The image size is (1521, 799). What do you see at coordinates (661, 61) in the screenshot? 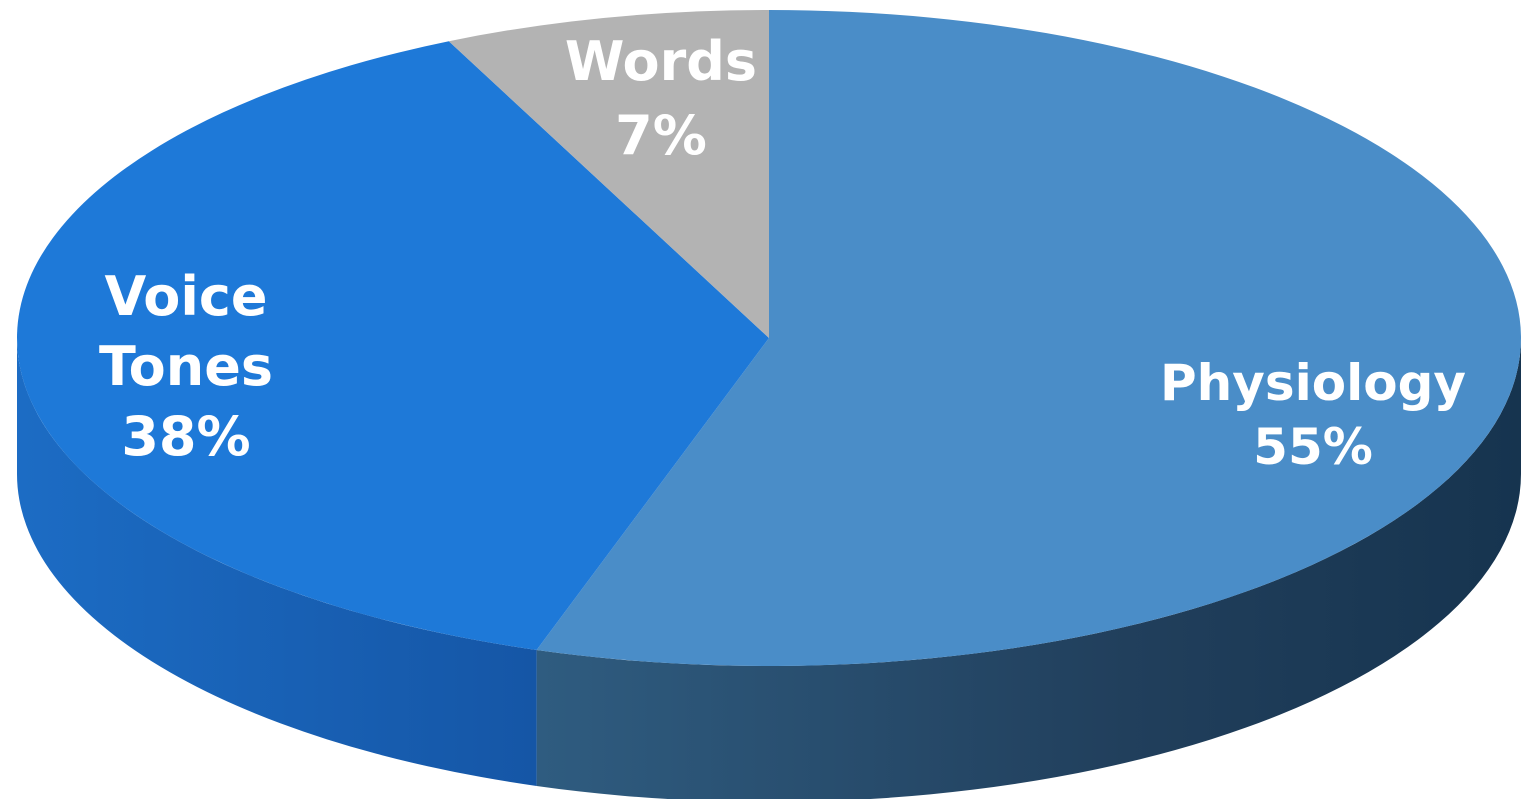
I see `slice-label-words-line: Words` at bounding box center [661, 61].